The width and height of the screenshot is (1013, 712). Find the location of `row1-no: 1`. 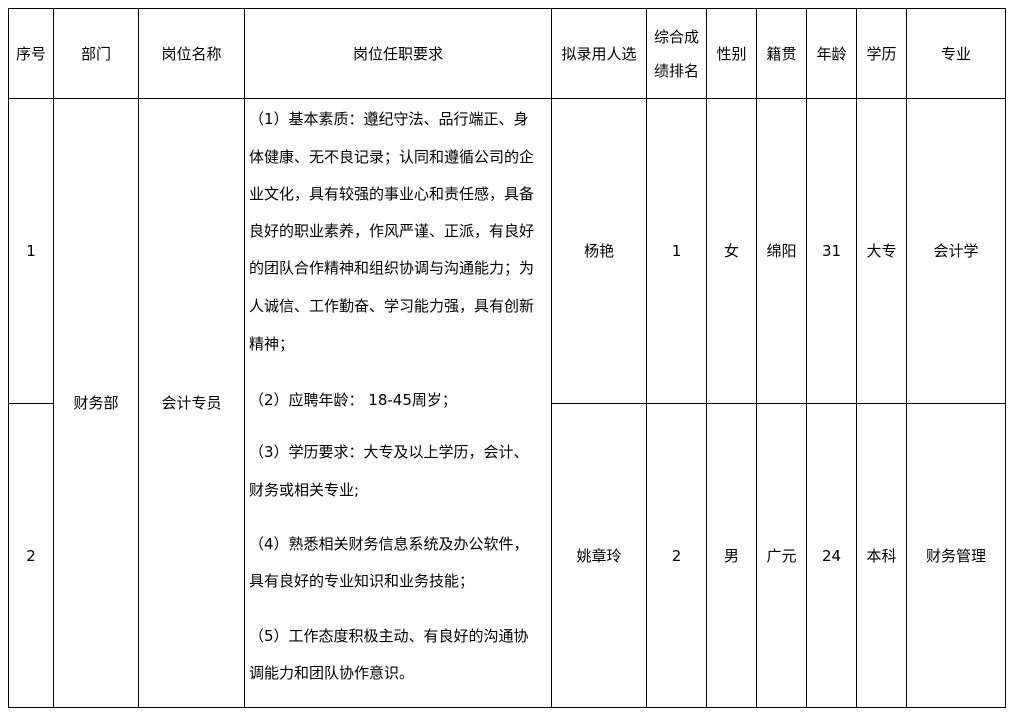

row1-no: 1 is located at coordinates (31, 251).